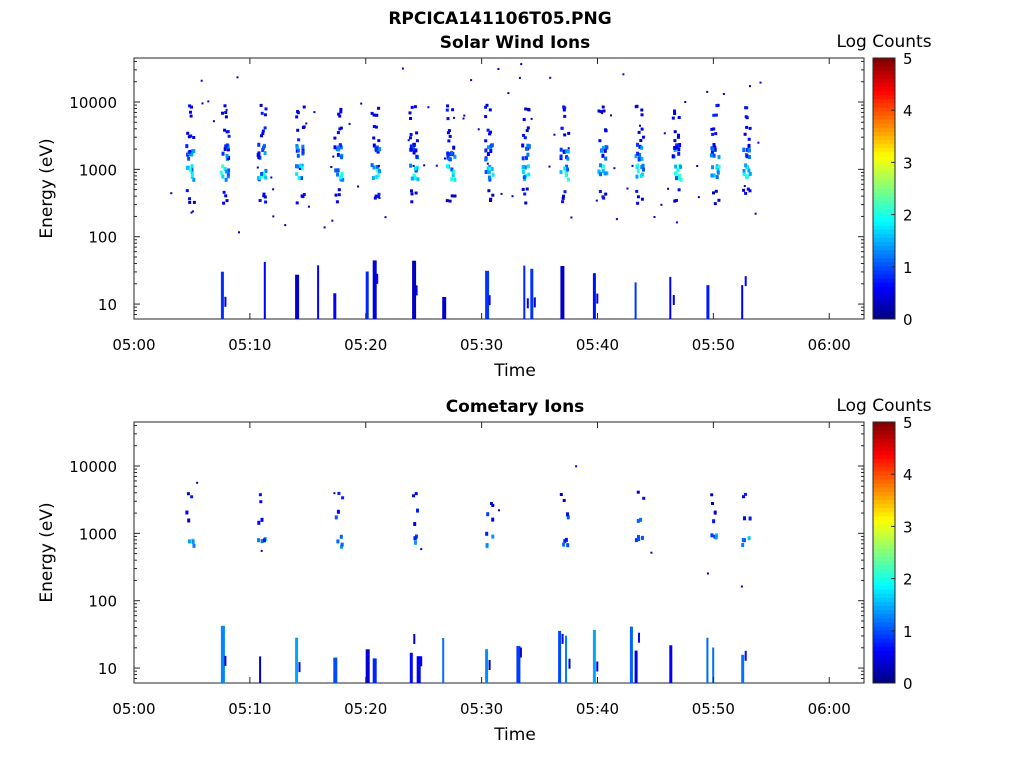  I want to click on colorbar-frame, so click(884, 552).